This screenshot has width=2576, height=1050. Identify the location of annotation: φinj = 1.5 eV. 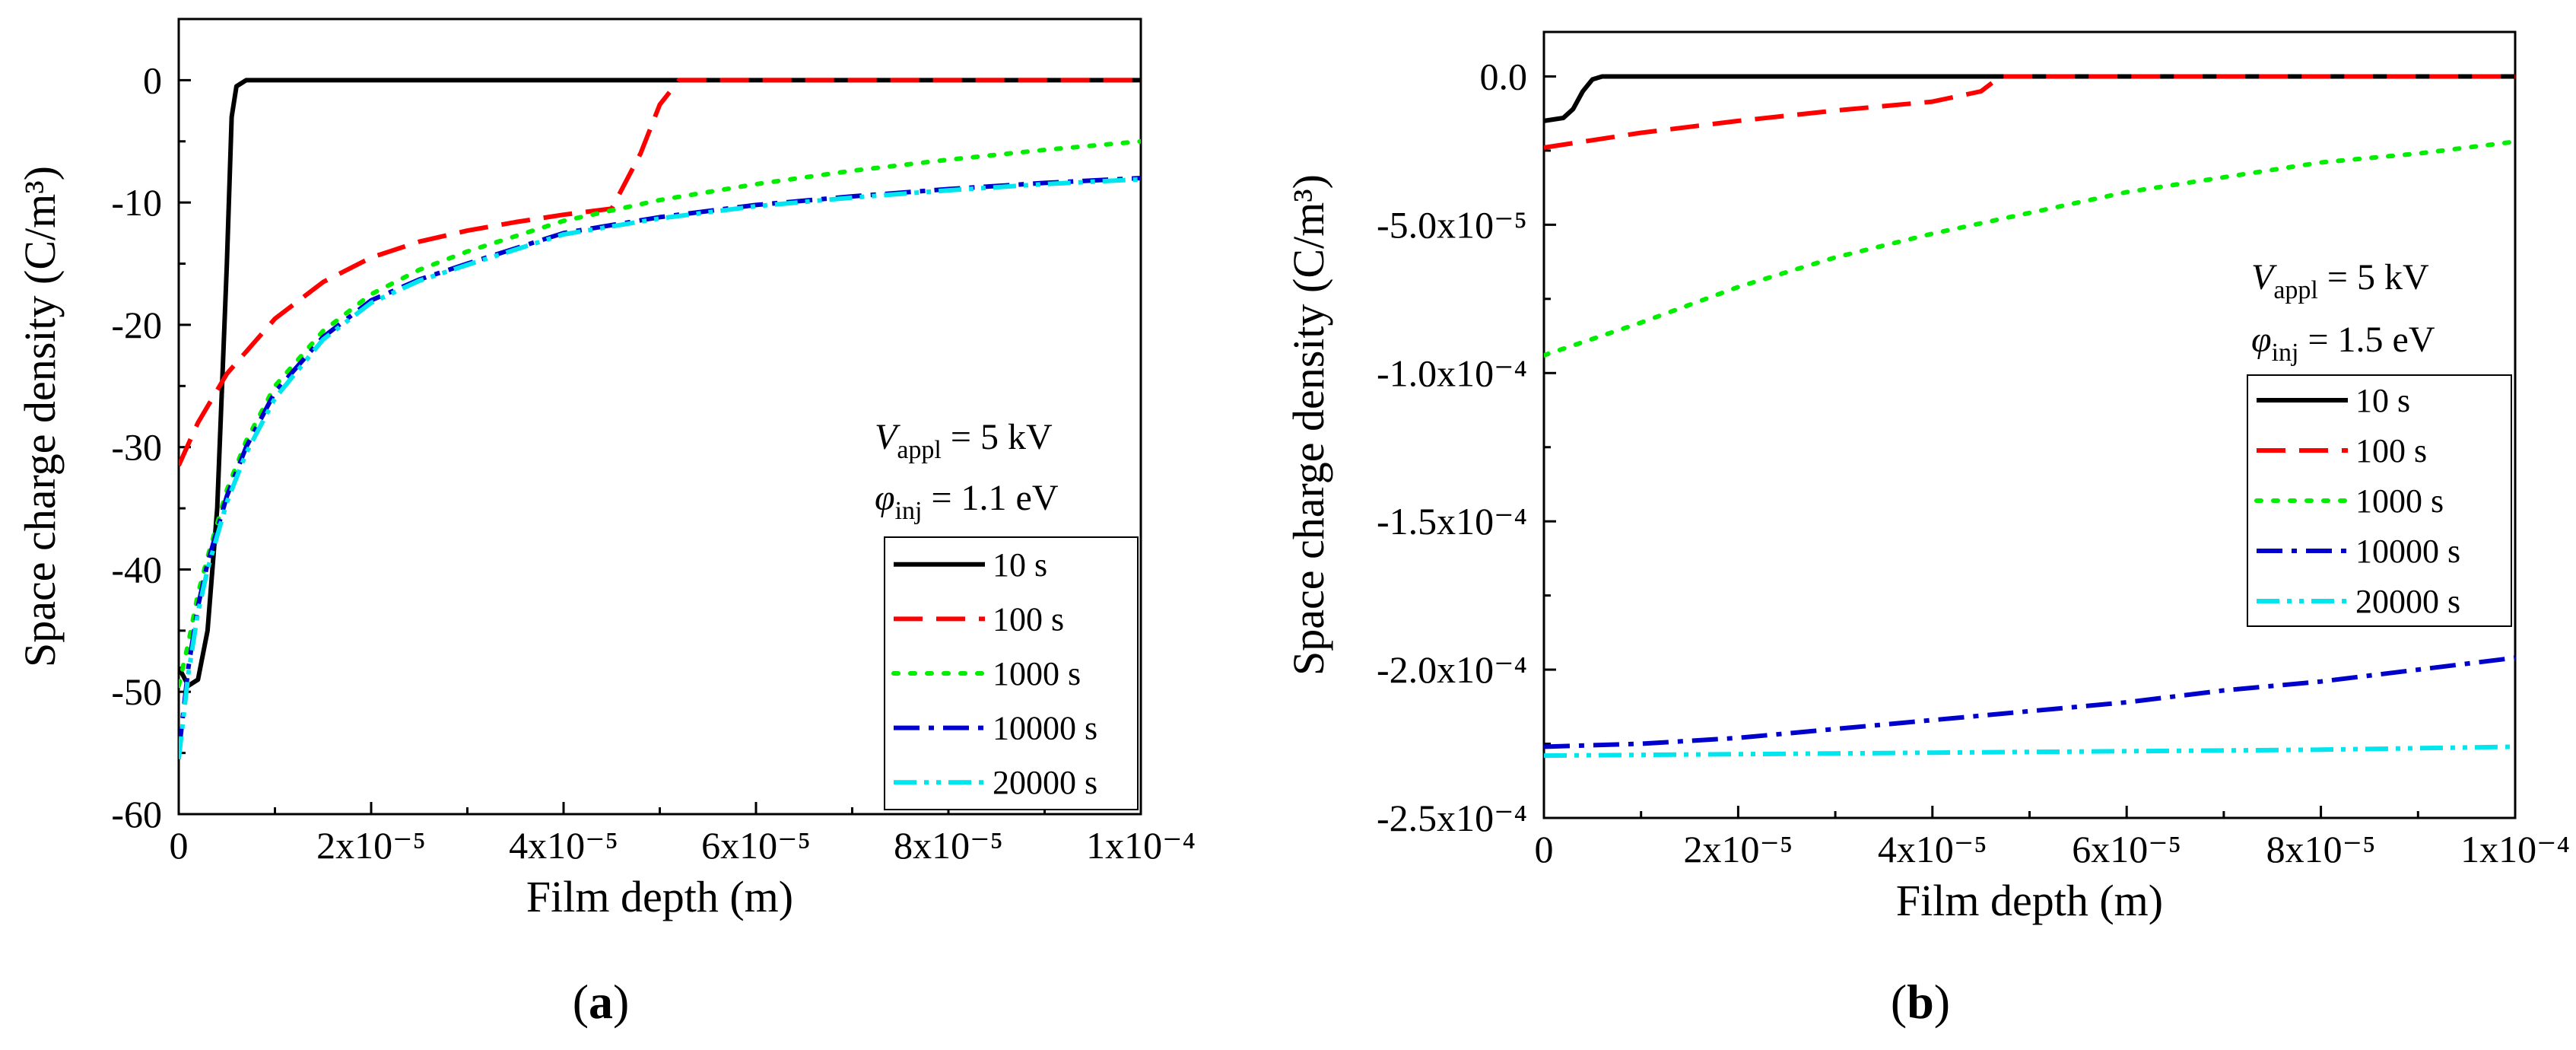
(2343, 343).